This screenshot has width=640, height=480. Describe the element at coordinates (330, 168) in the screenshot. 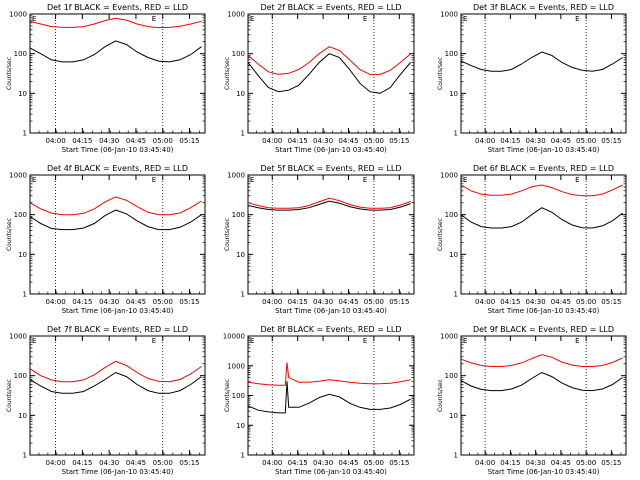

I see `panel-title: Det 5f BLACK = Events, RED = LLD` at that location.